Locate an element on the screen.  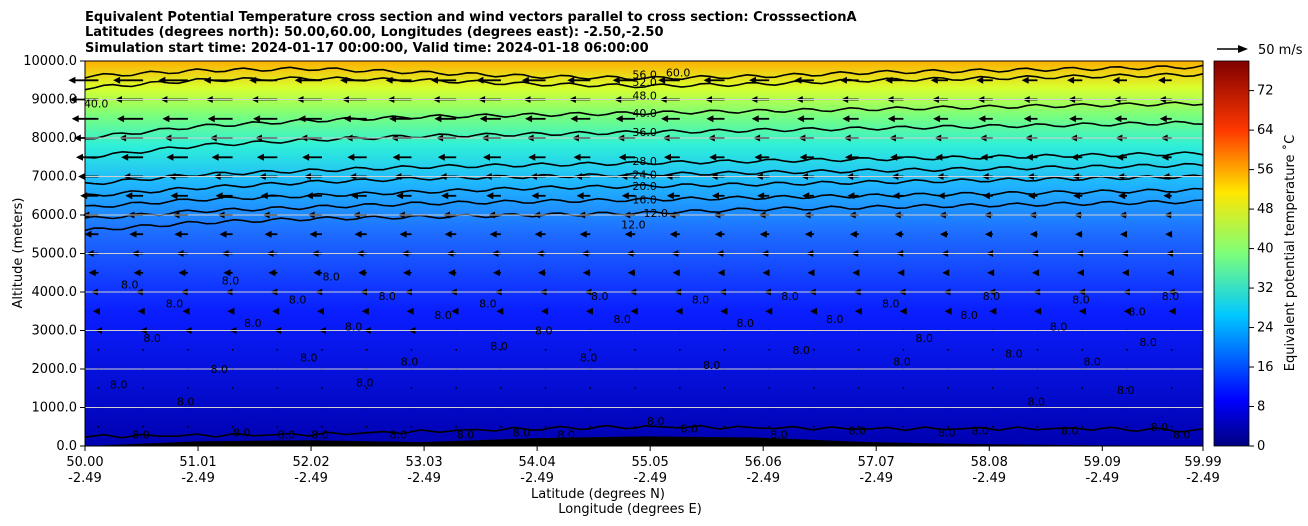
x-axis-label-lon: Longitude (degrees E) is located at coordinates (630, 509).